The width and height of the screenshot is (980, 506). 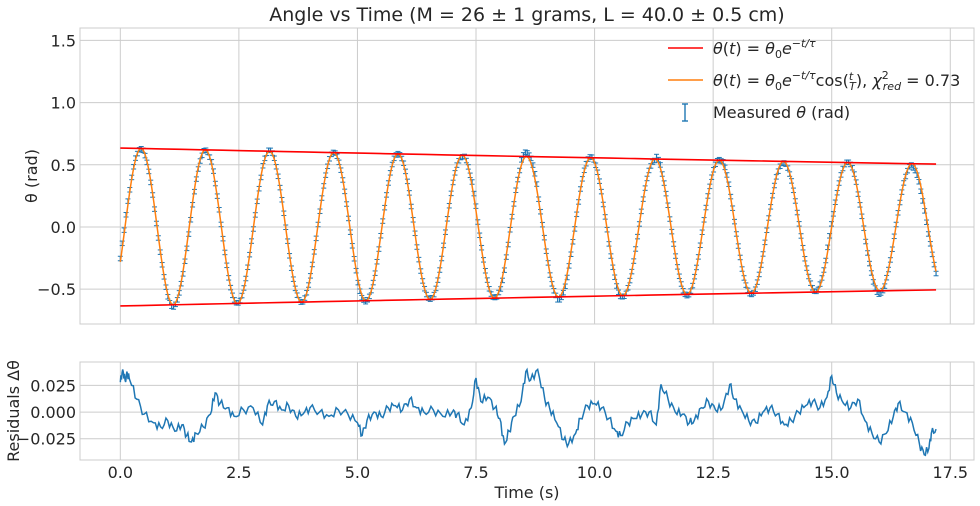 What do you see at coordinates (13, 411) in the screenshot?
I see `residuals-y-axis-label: Residuals Δθ` at bounding box center [13, 411].